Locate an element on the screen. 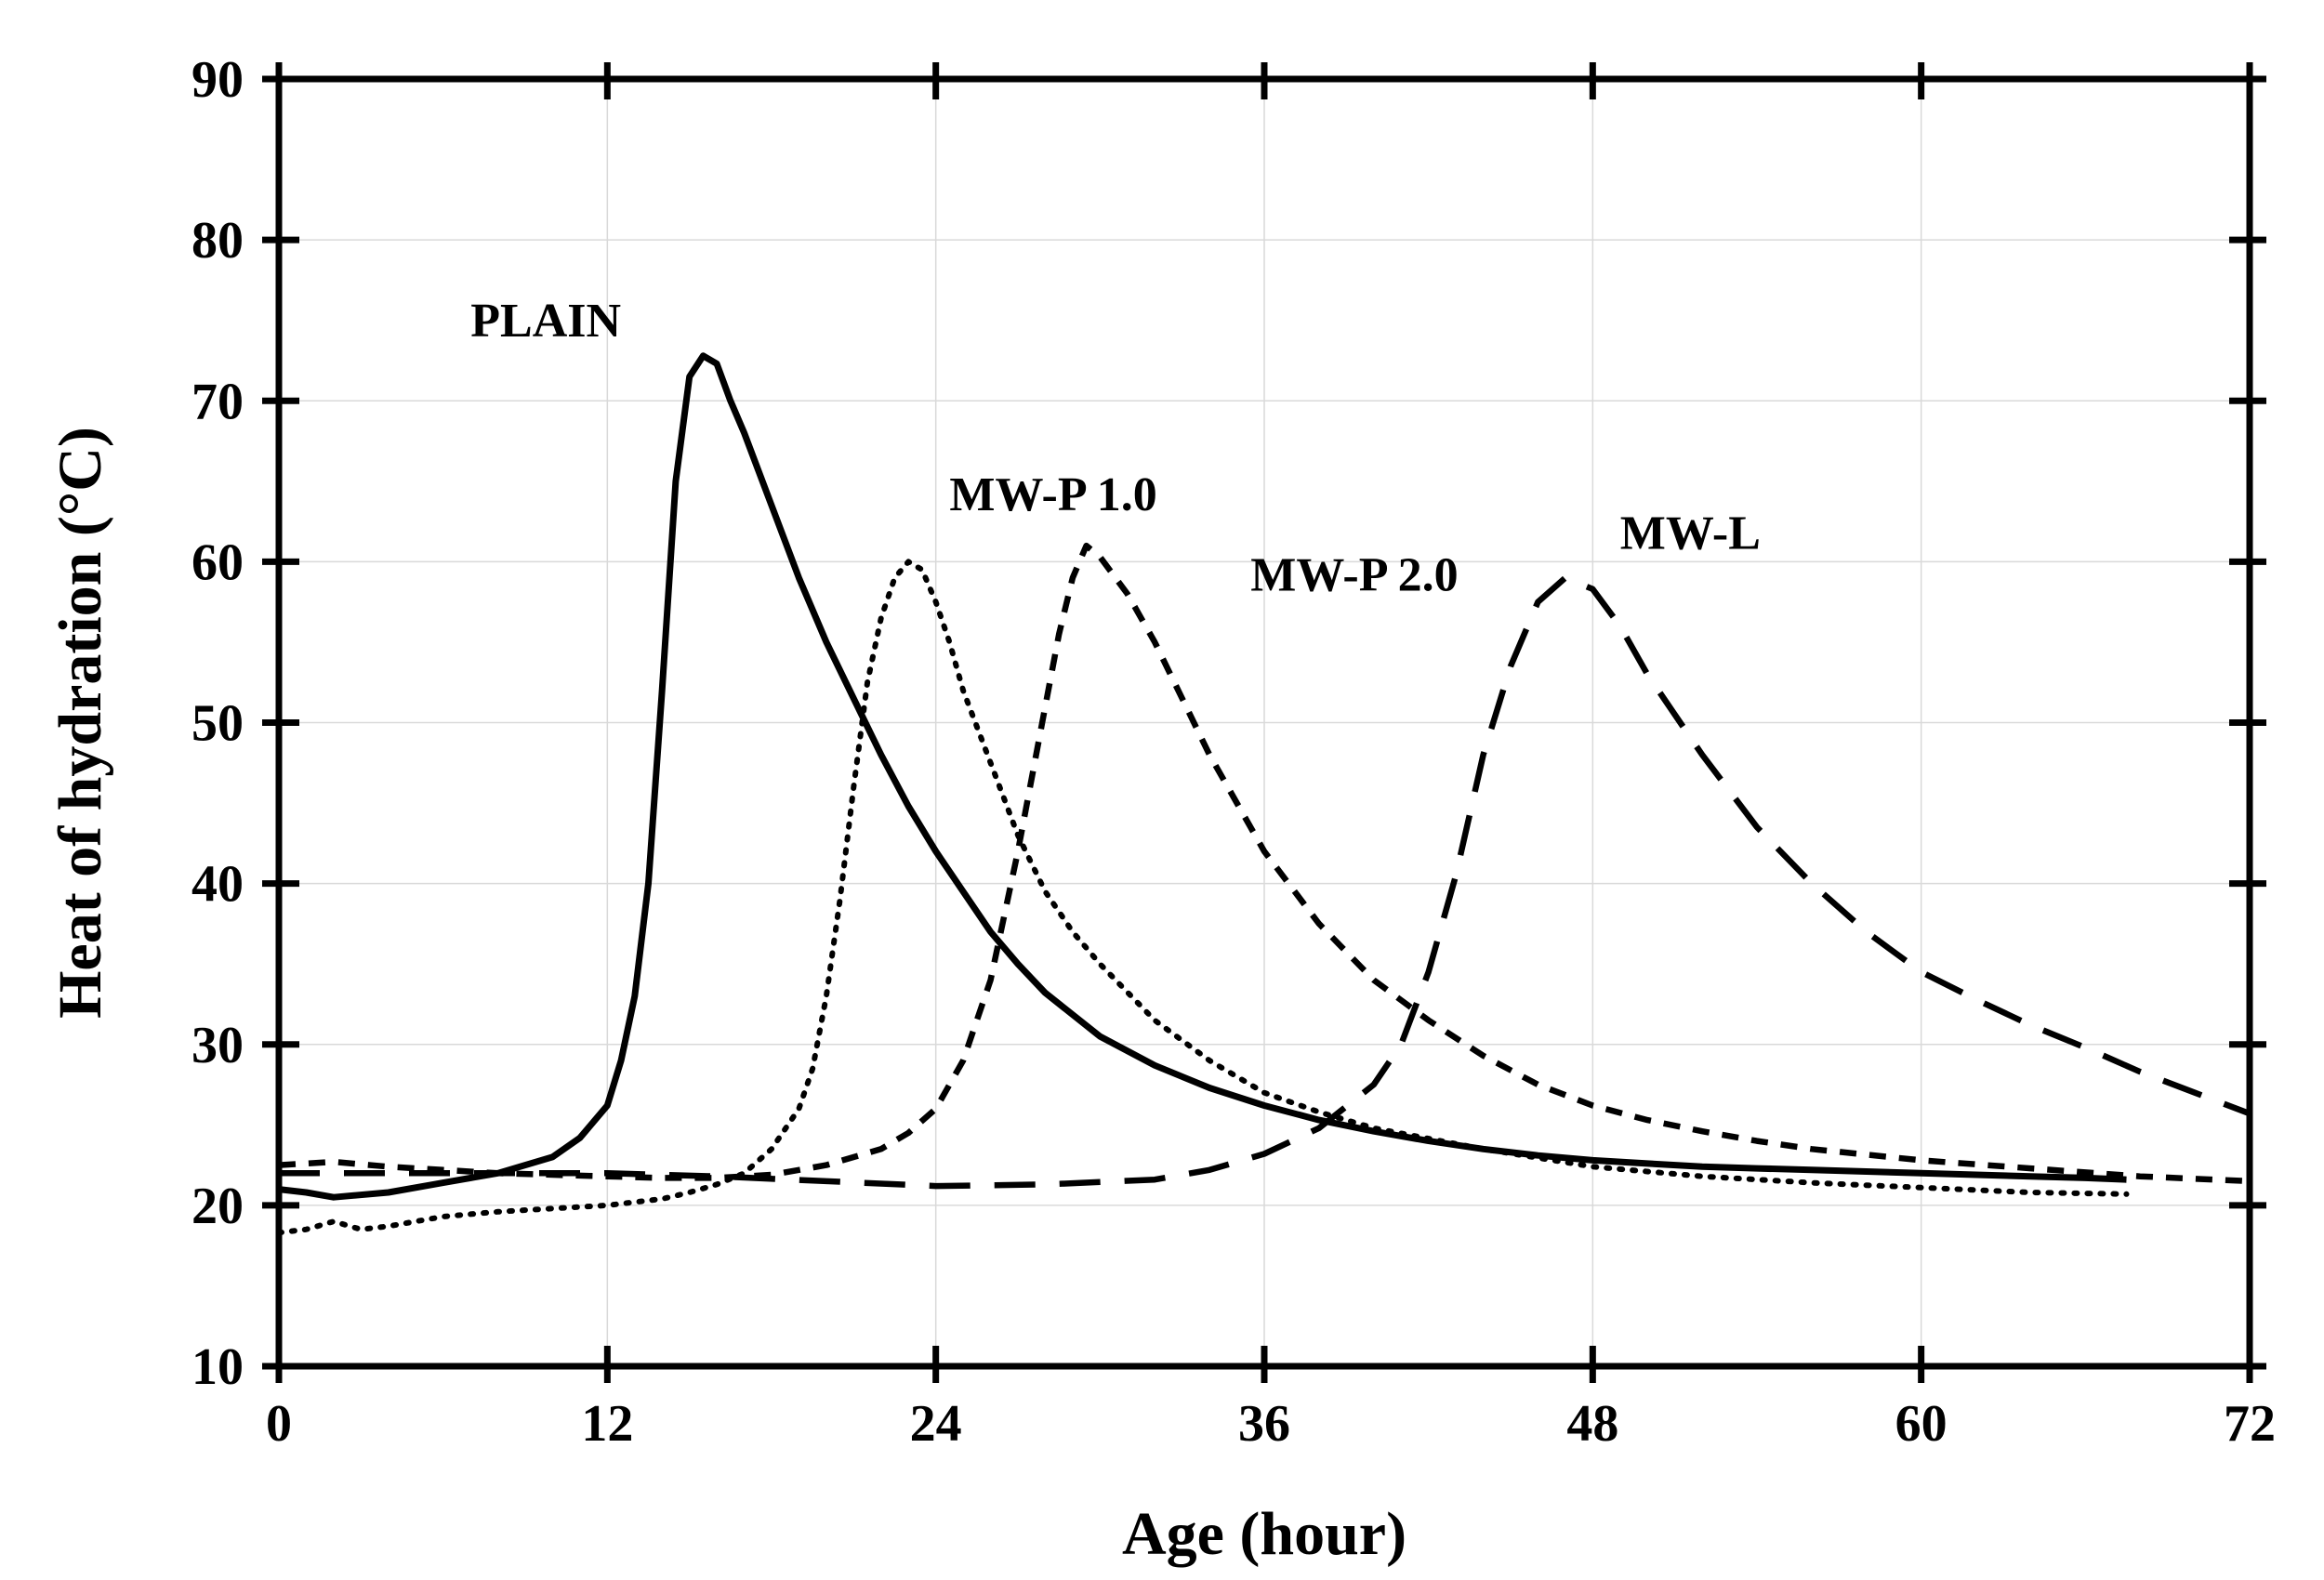  annotation-mw-p-1-0: MW-P 1.0 is located at coordinates (1052, 494).